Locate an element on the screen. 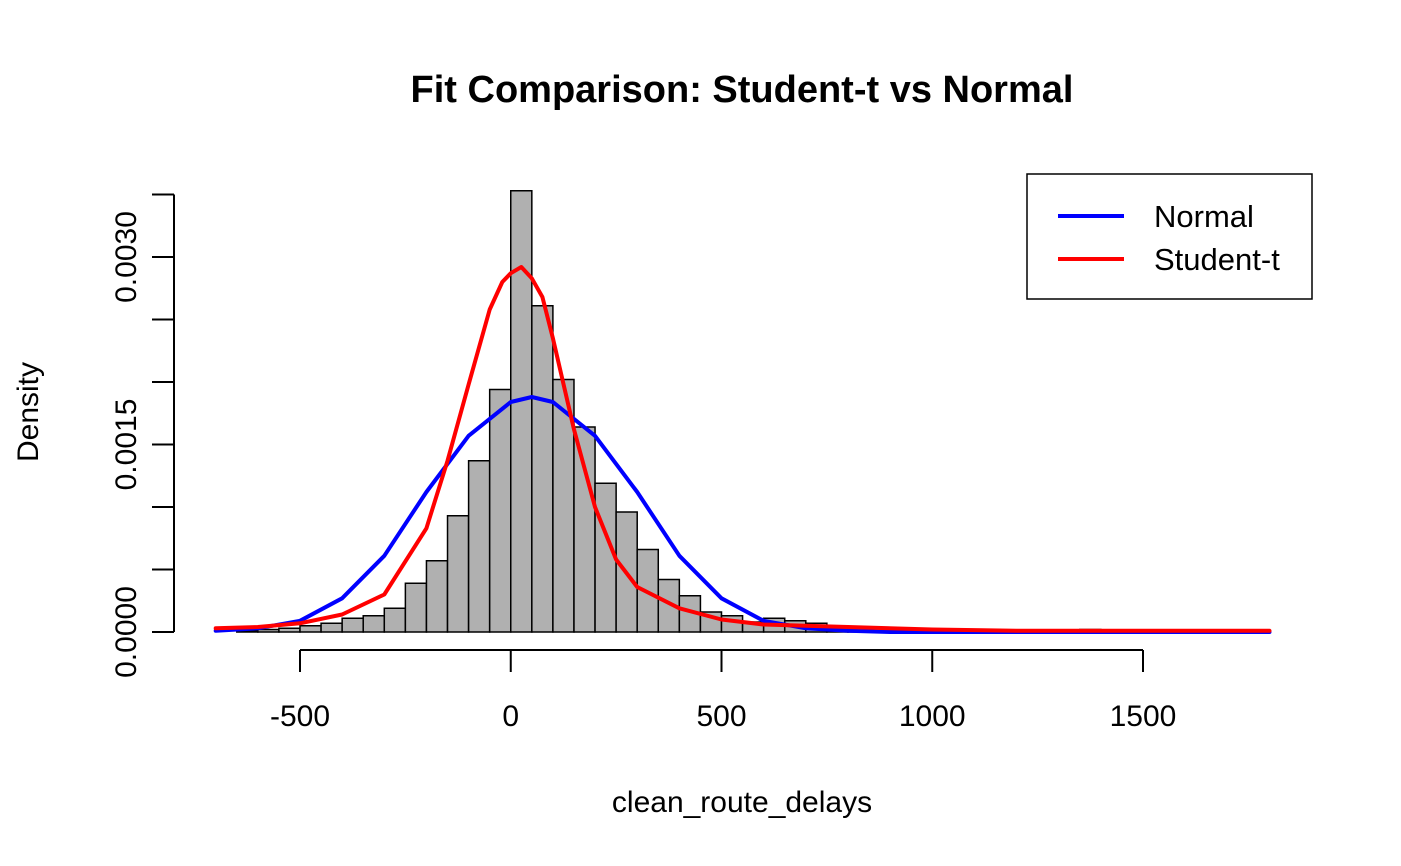 This screenshot has width=1401, height=866. legend-label-student-t: Student-t is located at coordinates (1217, 259).